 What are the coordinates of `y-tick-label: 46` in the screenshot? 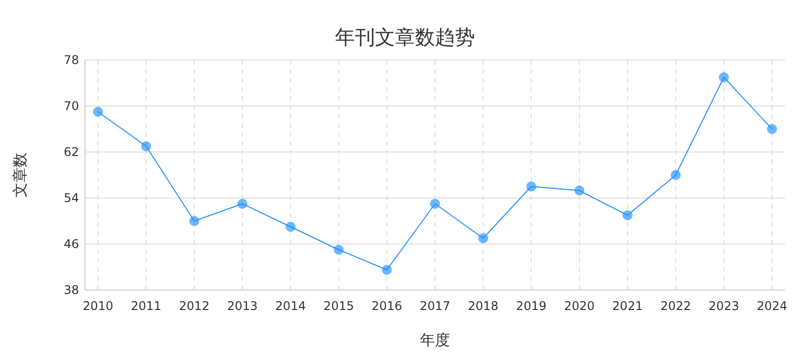 It's located at (71, 244).